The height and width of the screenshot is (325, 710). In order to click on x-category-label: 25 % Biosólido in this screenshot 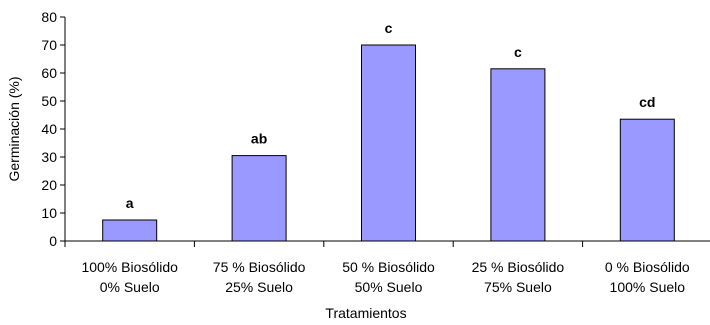, I will do `click(518, 267)`.